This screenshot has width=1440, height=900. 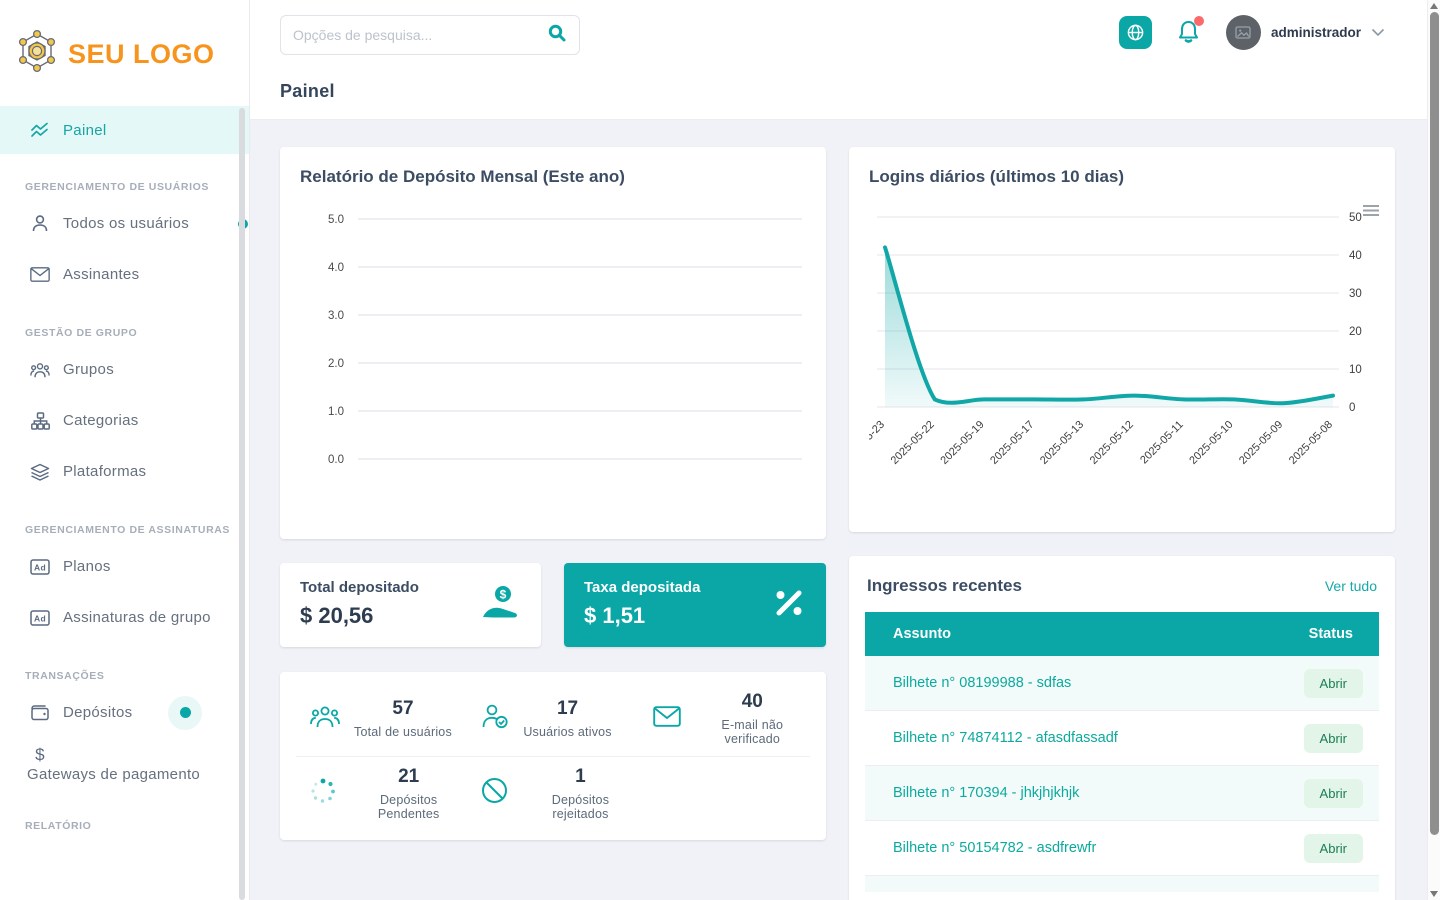 I want to click on search-box, so click(x=430, y=35).